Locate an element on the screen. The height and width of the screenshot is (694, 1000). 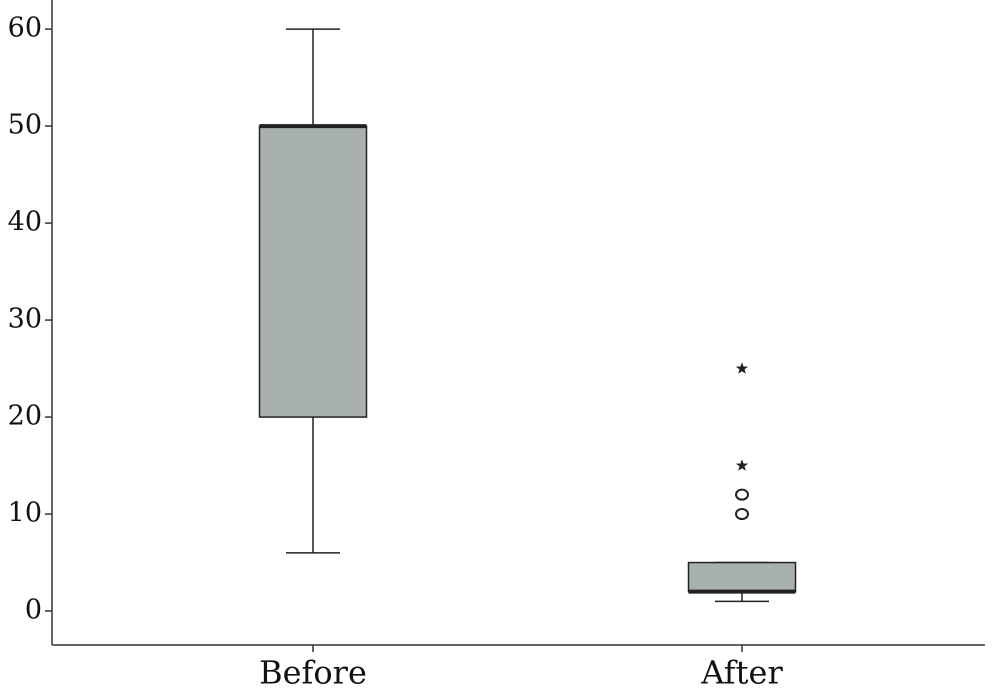
y-tick-label: 30 is located at coordinates (25, 319).